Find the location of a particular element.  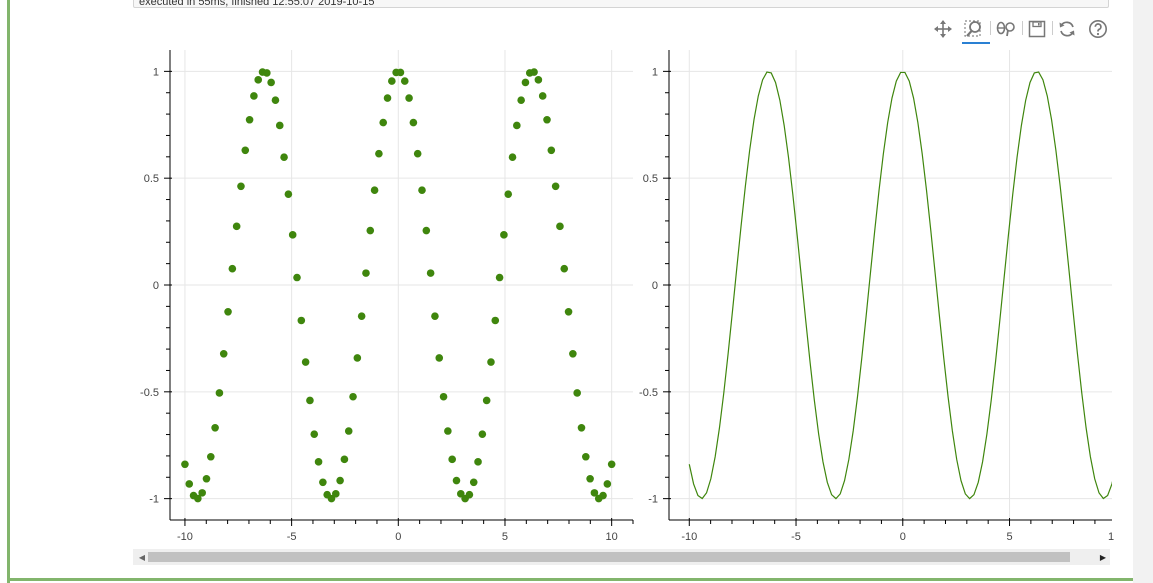

box-zoom-tool-button is located at coordinates (975, 30).